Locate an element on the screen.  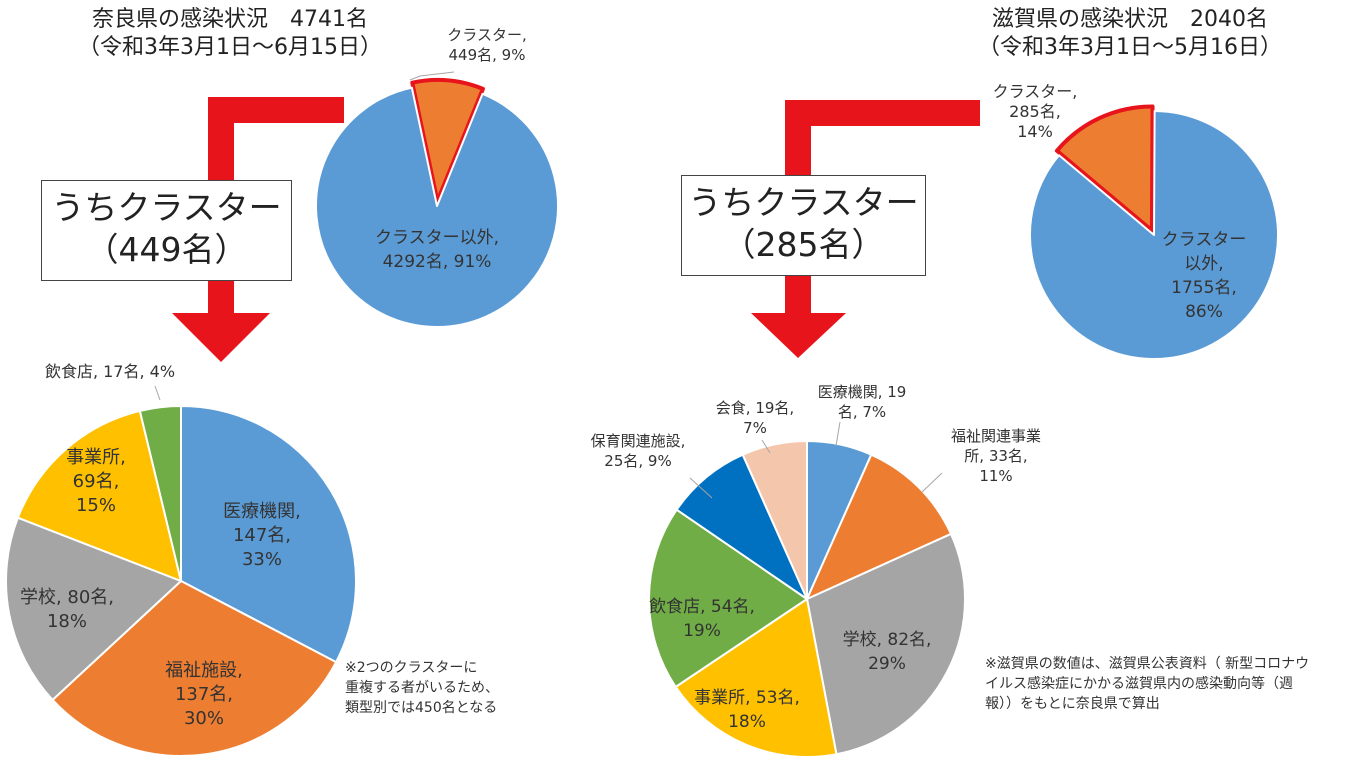
nara-cluster-label-1: 医療機関, 147名, 33% is located at coordinates (262, 535).